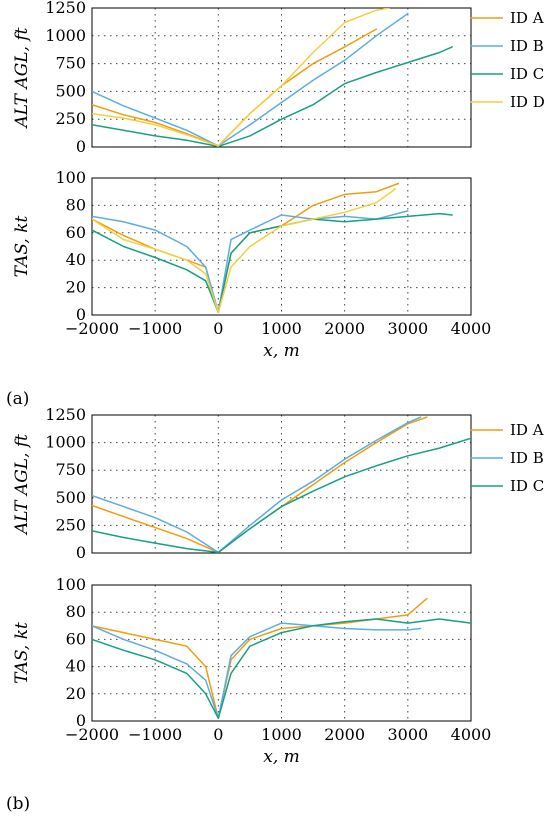 The image size is (550, 821). I want to click on panel-caption: (b), so click(18, 804).